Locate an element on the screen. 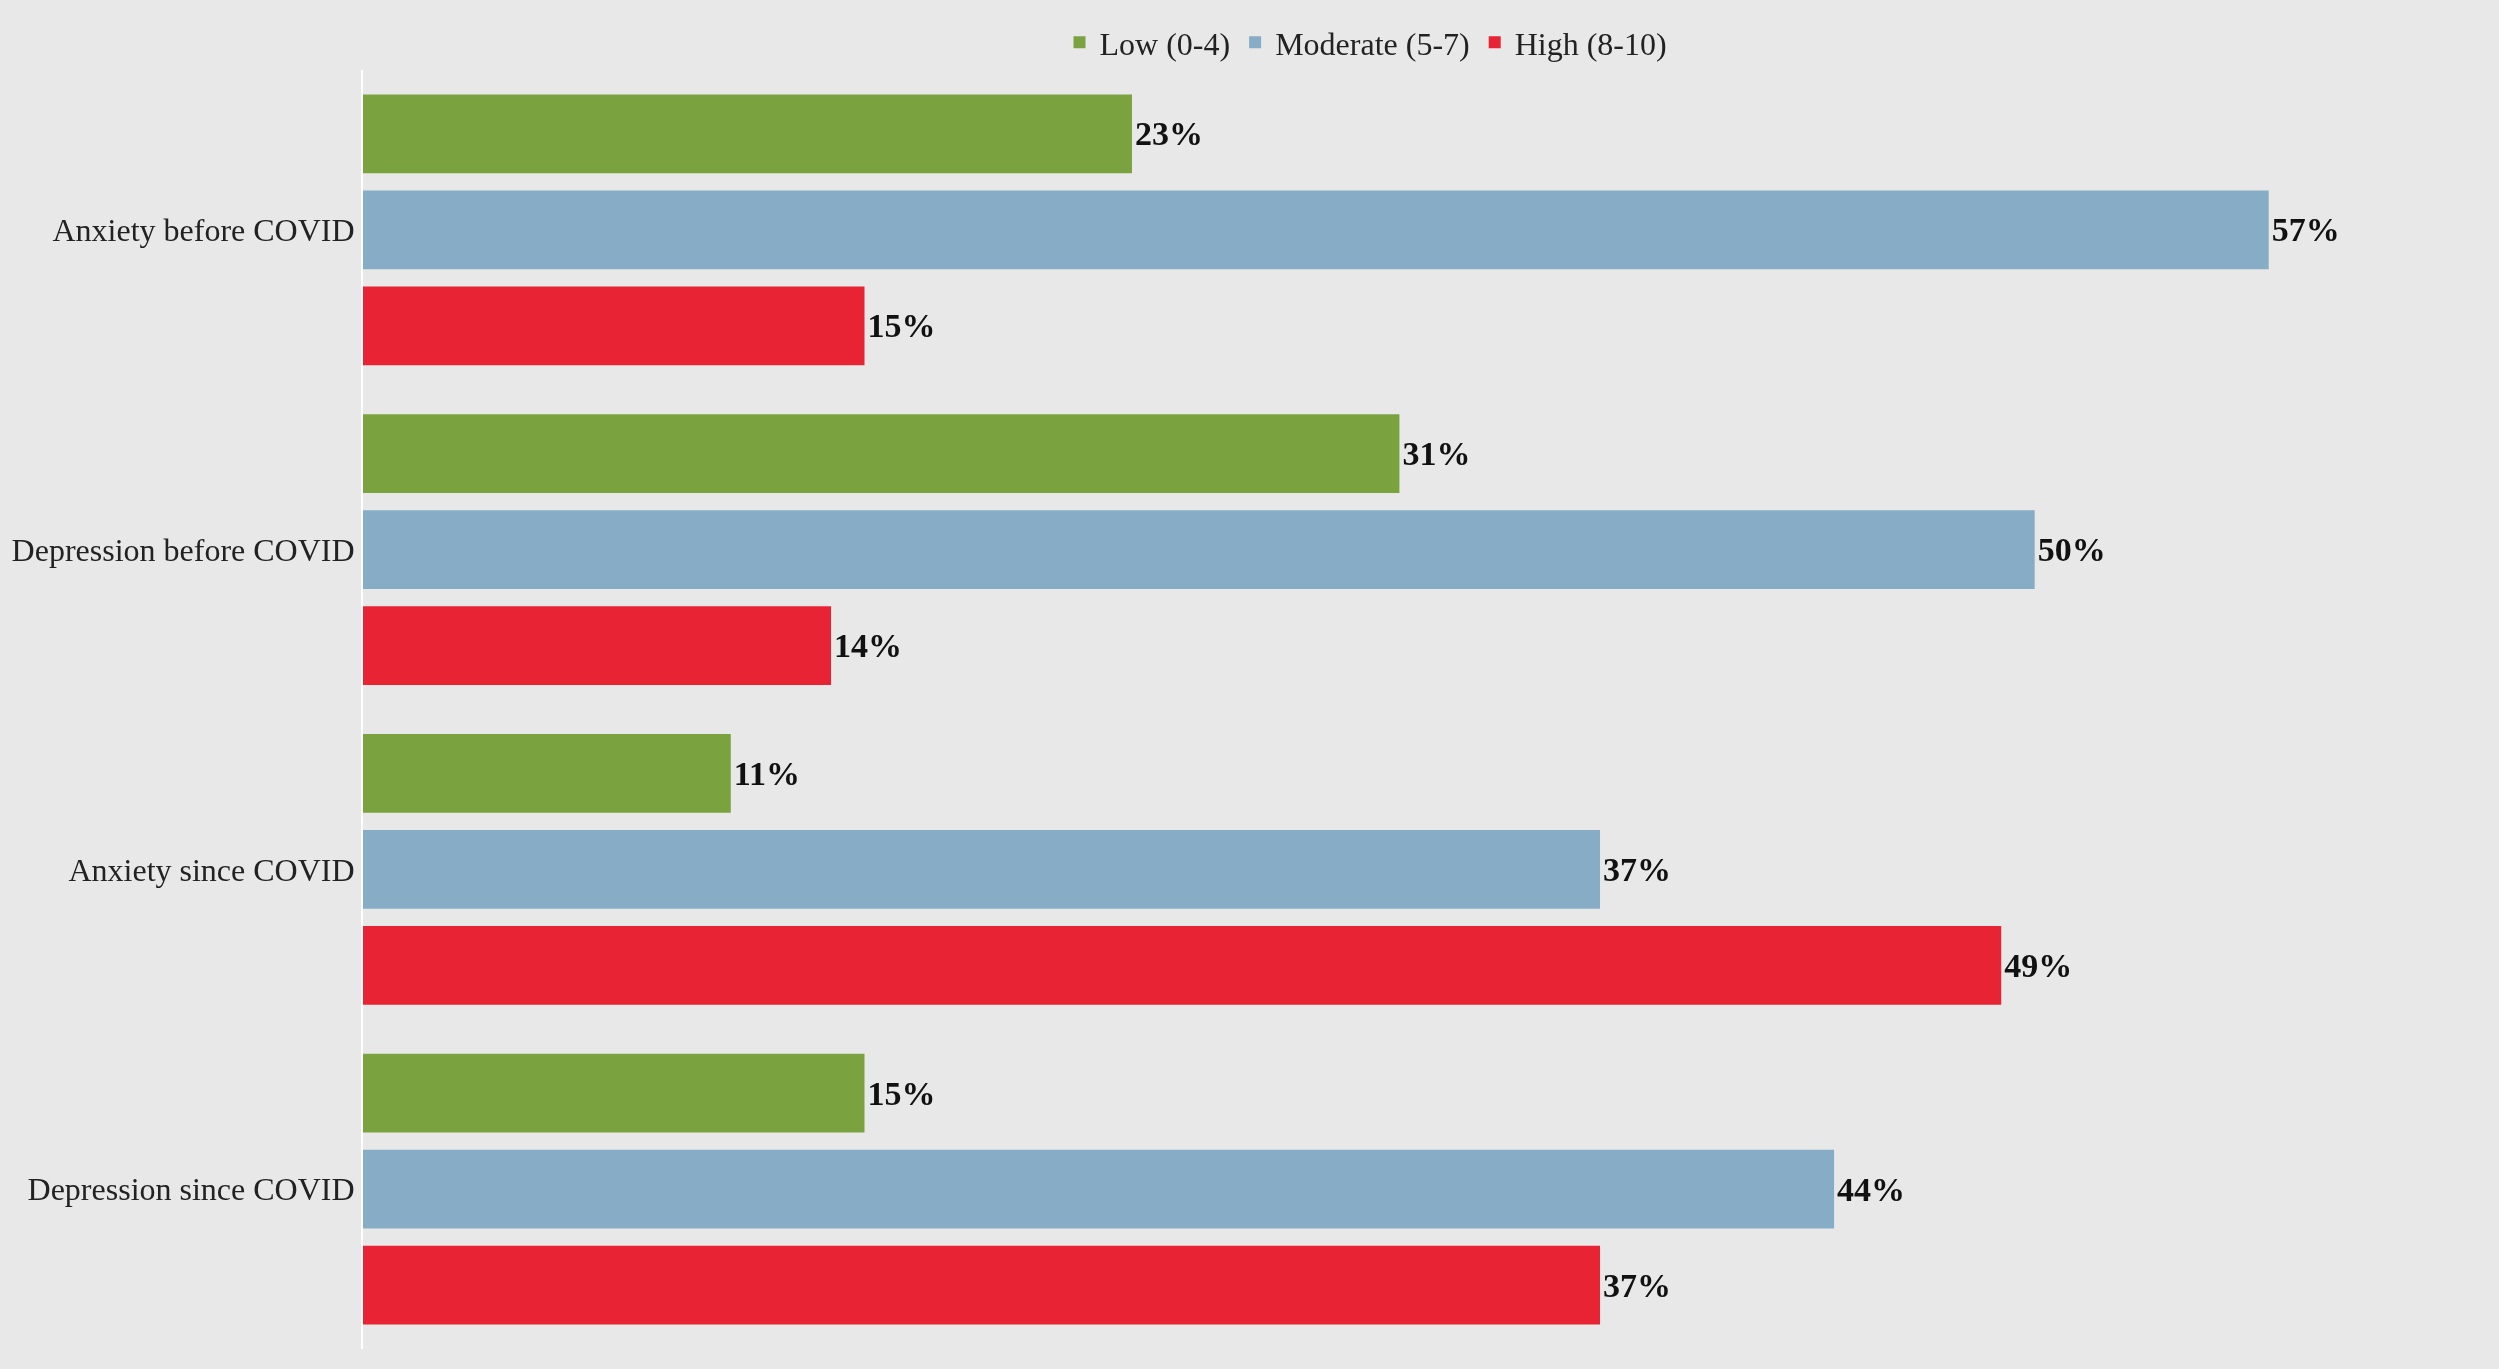 This screenshot has width=2499, height=1369. legend-label: Low (0-4) is located at coordinates (1165, 43).